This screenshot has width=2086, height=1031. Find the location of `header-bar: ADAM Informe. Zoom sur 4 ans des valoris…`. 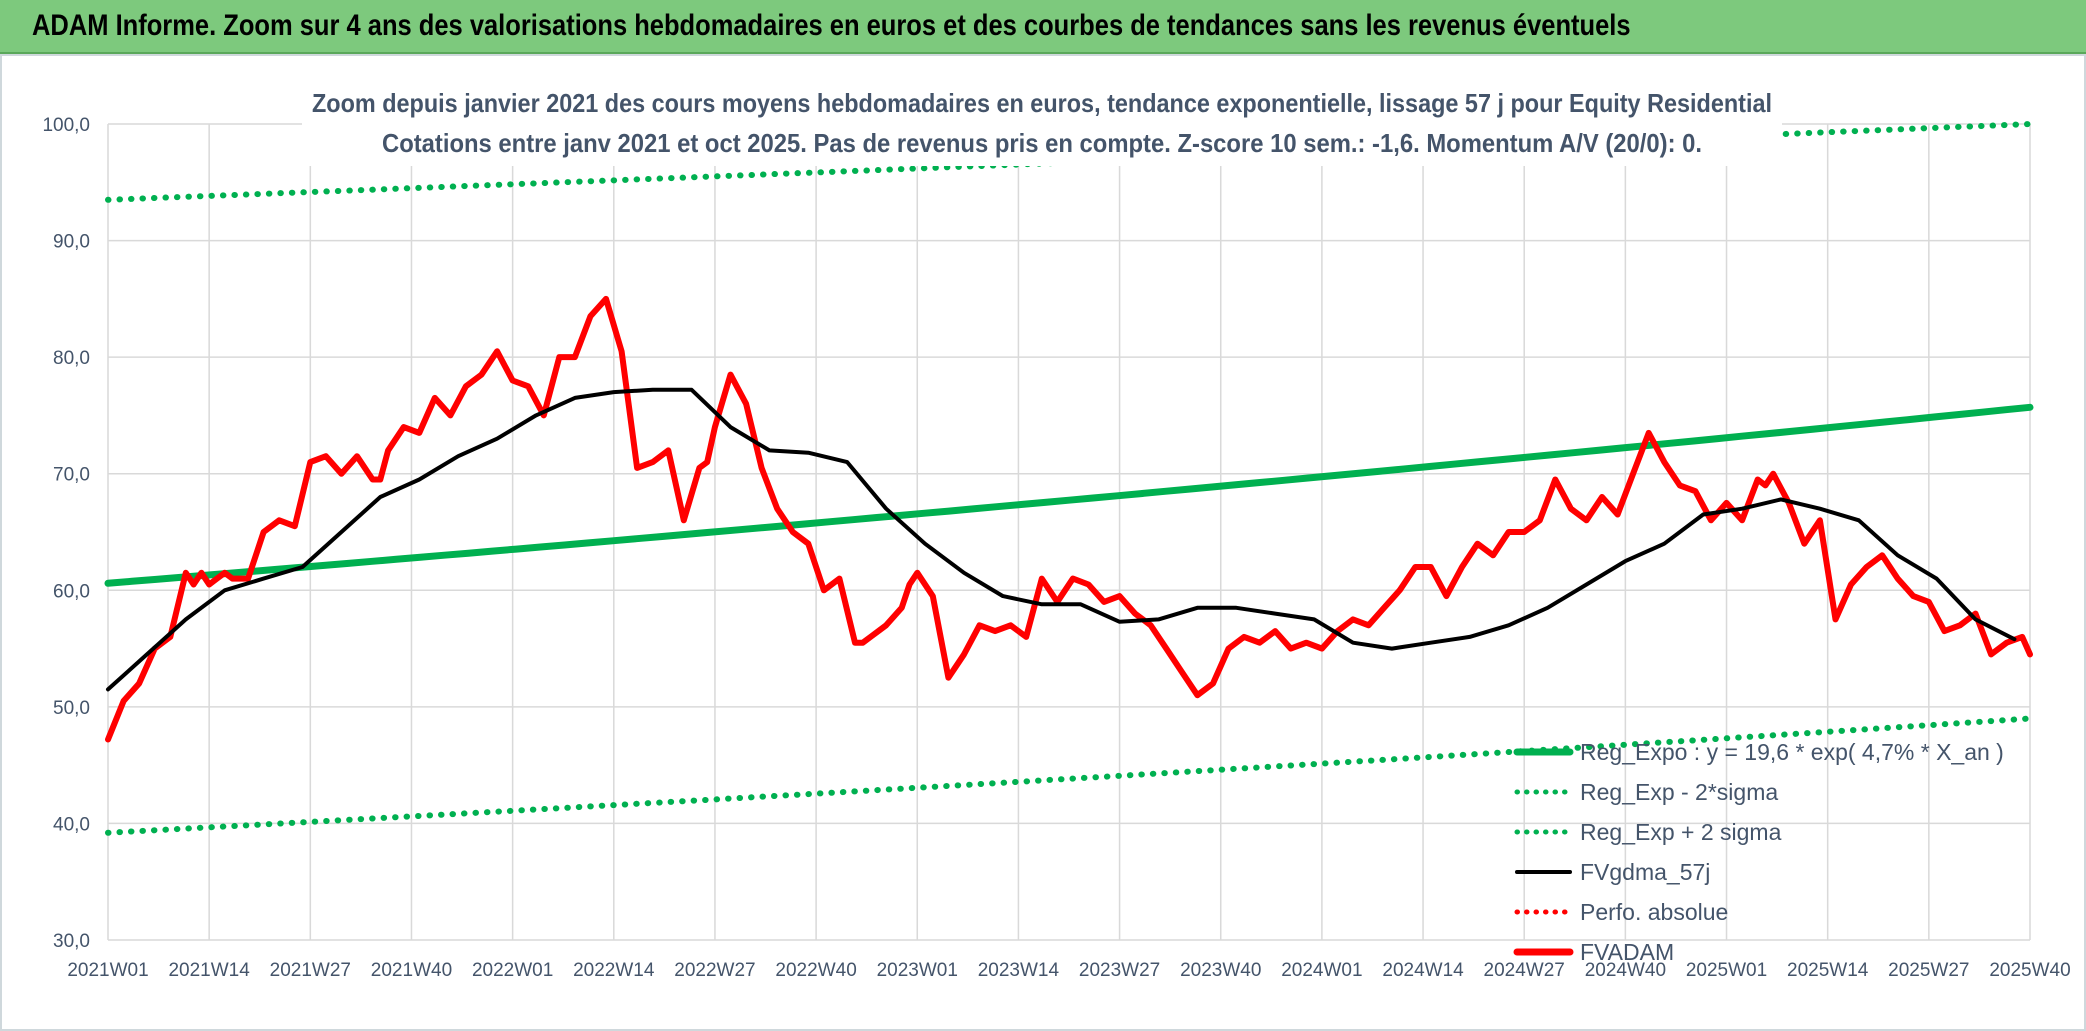

header-bar: ADAM Informe. Zoom sur 4 ans des valoris… is located at coordinates (1043, 27).